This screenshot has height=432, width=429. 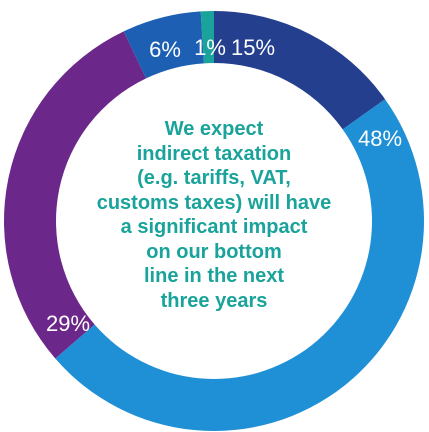 I want to click on center-statement-line: customs taxes) will have, so click(x=214, y=202).